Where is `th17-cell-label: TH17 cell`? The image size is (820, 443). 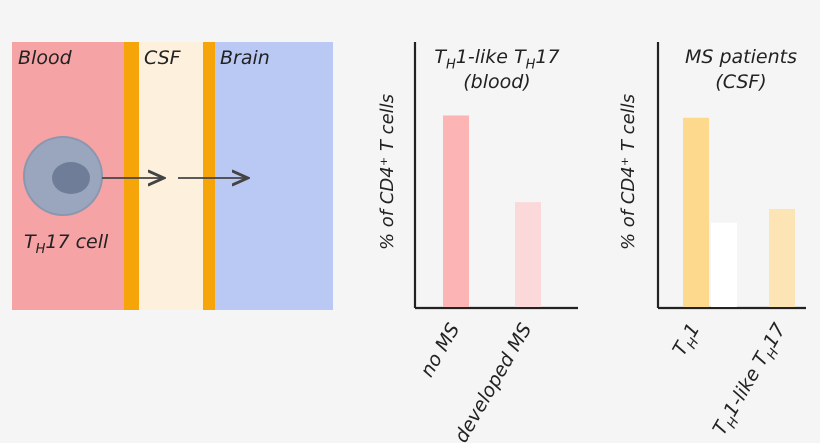
th17-cell-label: TH17 cell is located at coordinates (66, 244).